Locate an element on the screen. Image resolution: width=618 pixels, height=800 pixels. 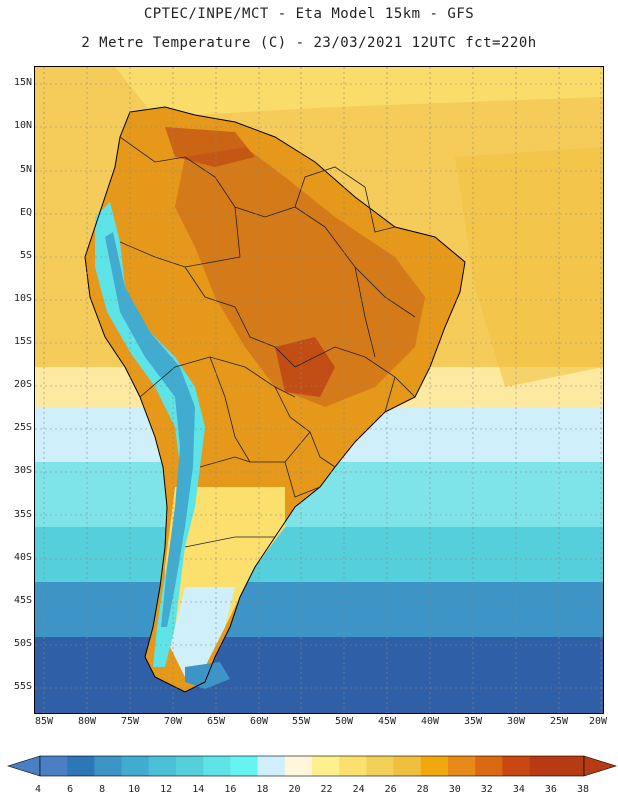
colorbar-tick-label: 22 is located at coordinates (326, 789).